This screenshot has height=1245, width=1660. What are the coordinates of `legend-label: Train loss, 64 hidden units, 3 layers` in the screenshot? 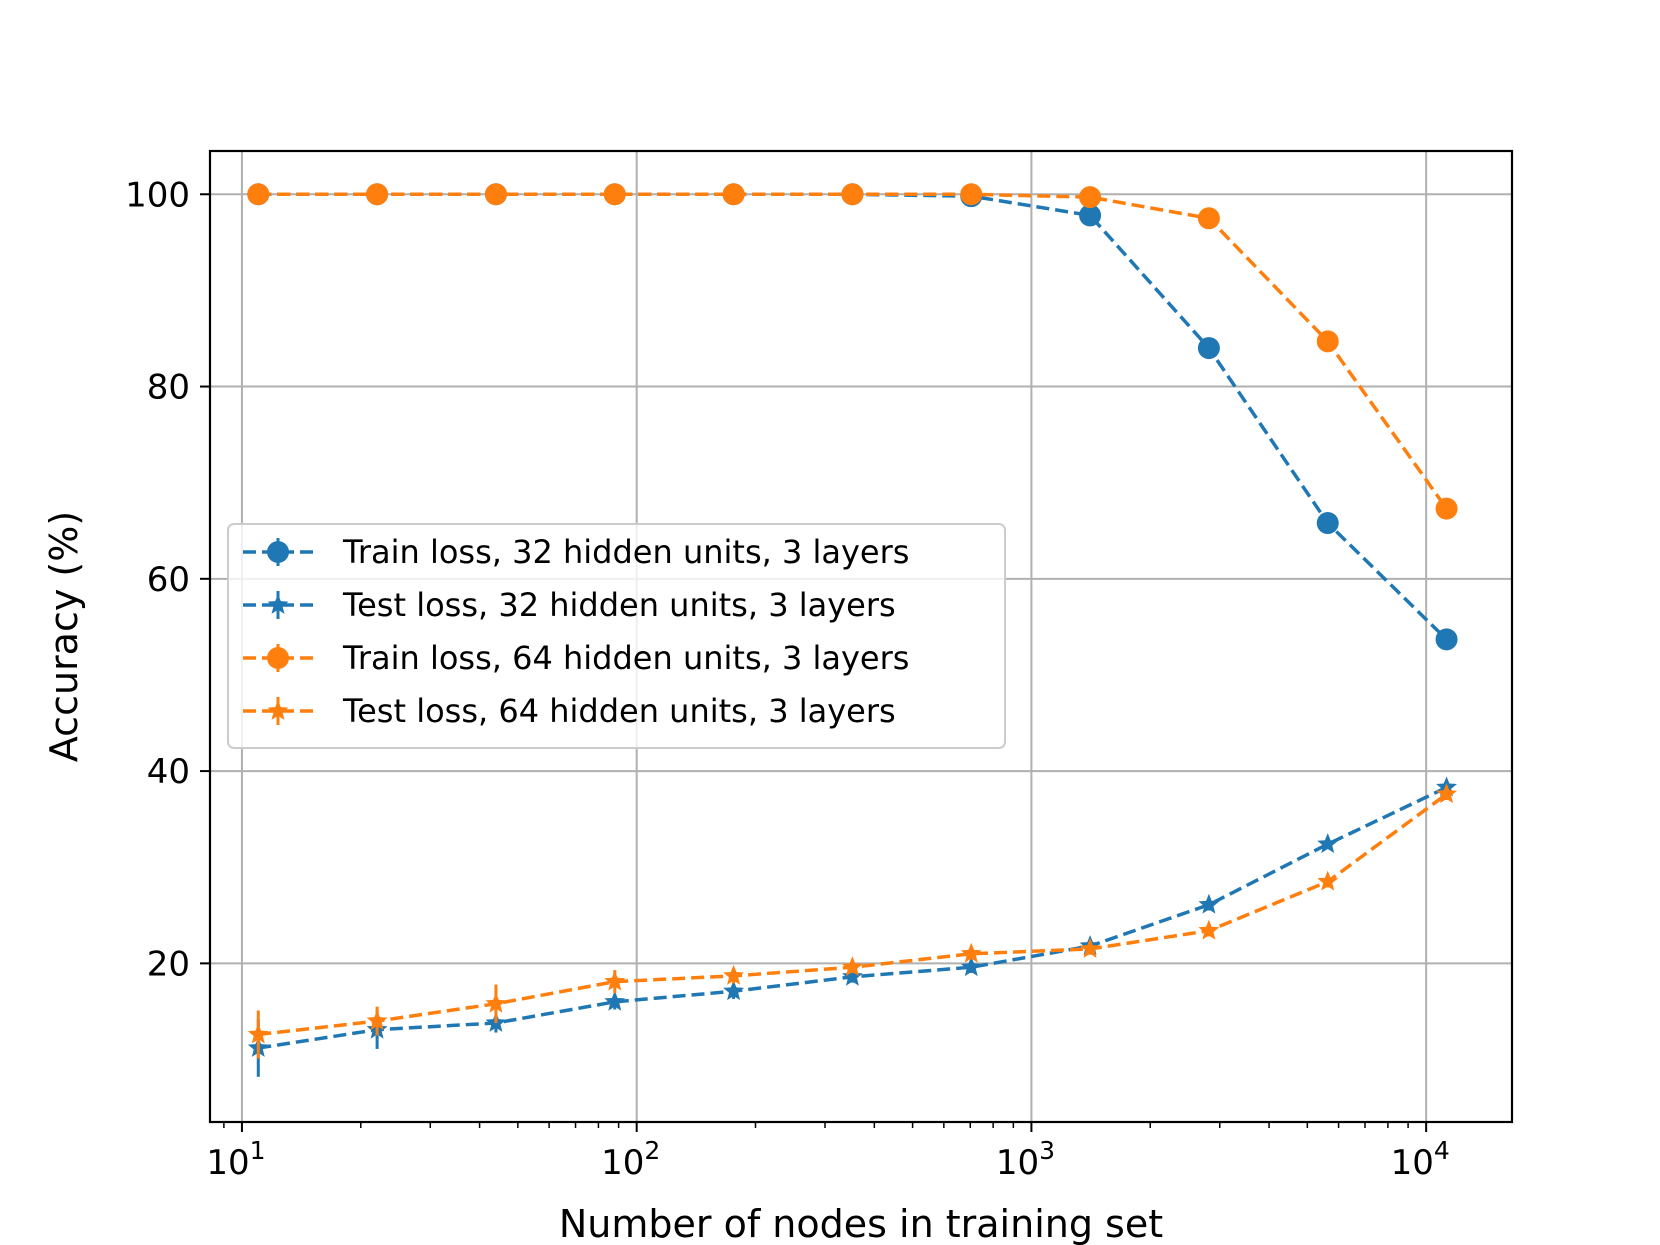 It's located at (625, 658).